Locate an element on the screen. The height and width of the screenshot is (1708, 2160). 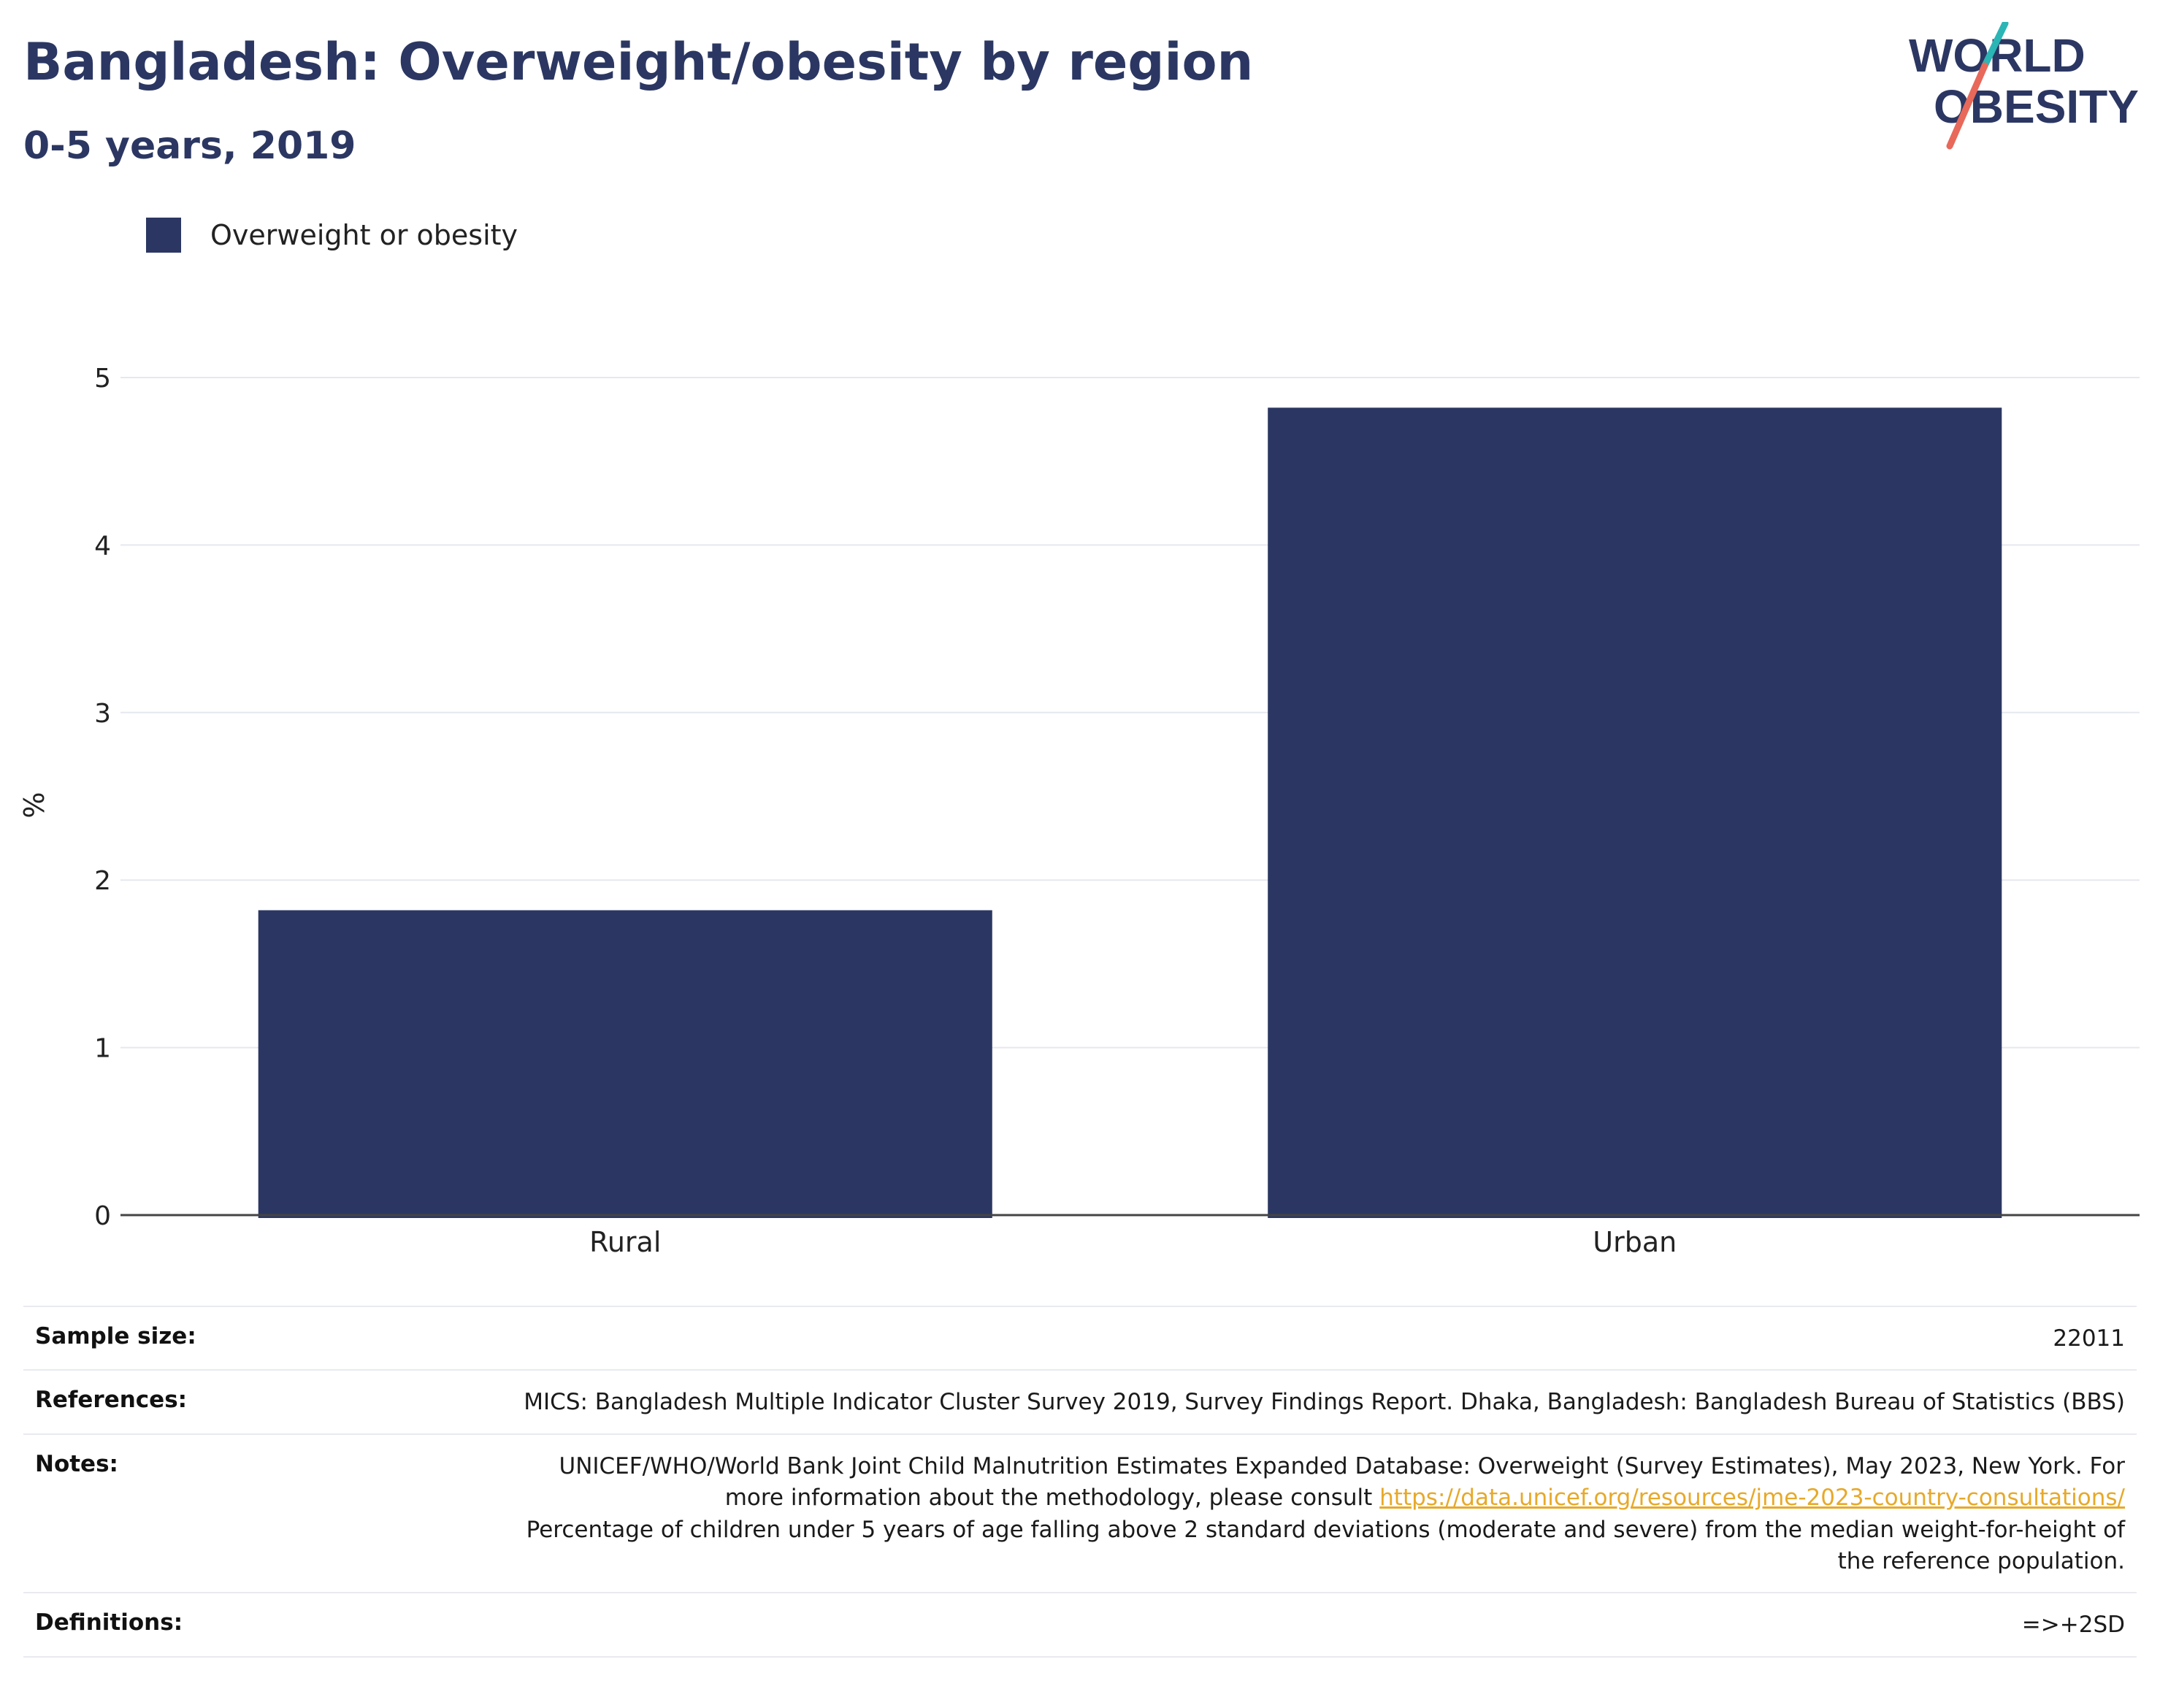
sample-size-row: Sample size: 22011 is located at coordinates (1080, 1339).